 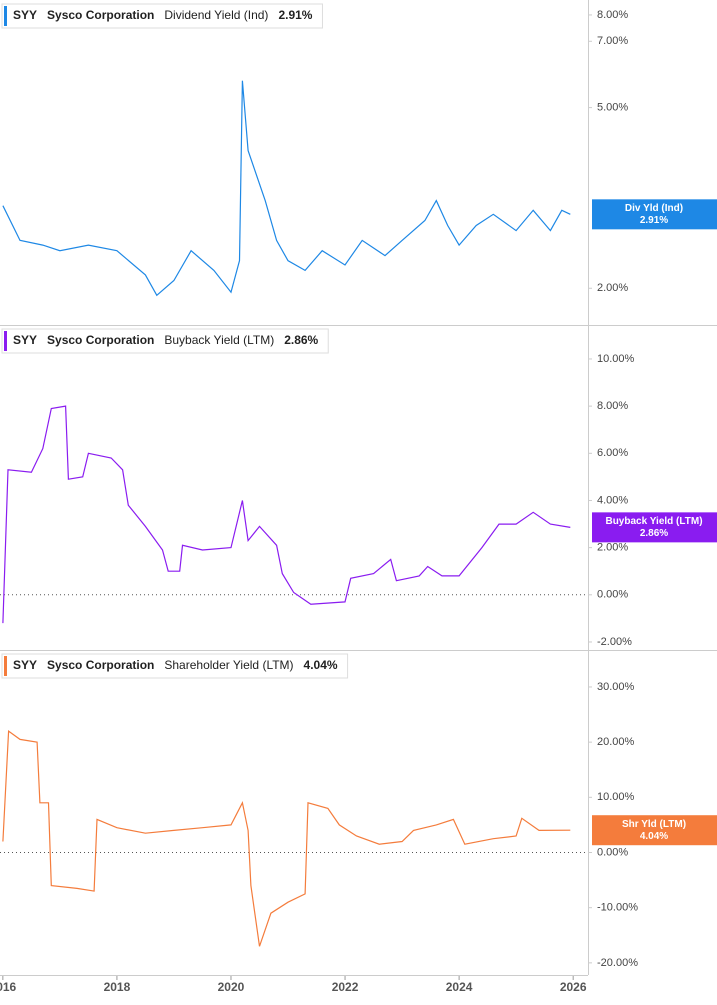 I want to click on legend-value: 4.04%, so click(x=321, y=665).